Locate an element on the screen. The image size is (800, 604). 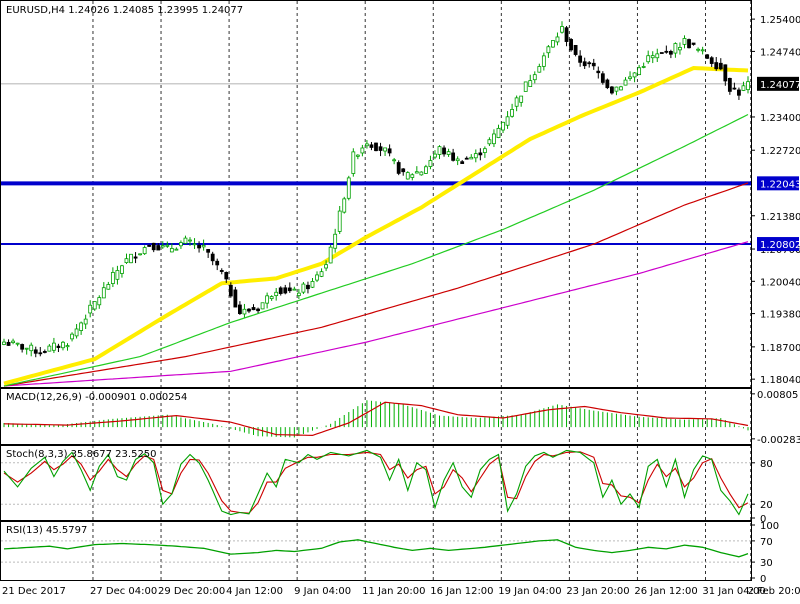
rsi-series is located at coordinates (376, 551).